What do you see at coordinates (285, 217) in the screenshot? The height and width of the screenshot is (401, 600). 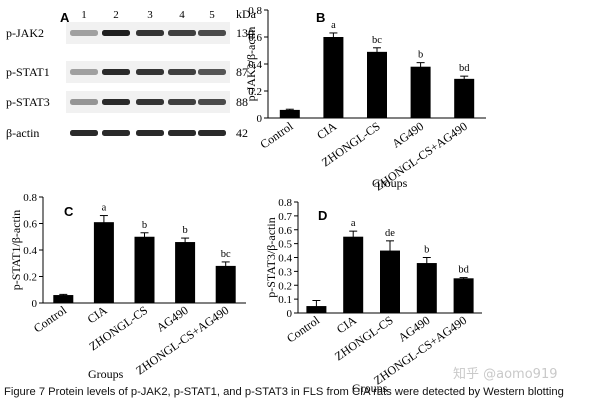 I see `y-tick-label: 0.7` at bounding box center [285, 217].